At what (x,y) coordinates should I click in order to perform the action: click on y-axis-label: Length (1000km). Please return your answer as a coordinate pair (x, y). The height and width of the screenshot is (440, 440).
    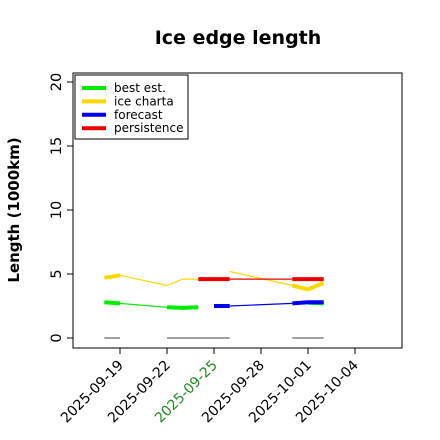
    Looking at the image, I should click on (14, 209).